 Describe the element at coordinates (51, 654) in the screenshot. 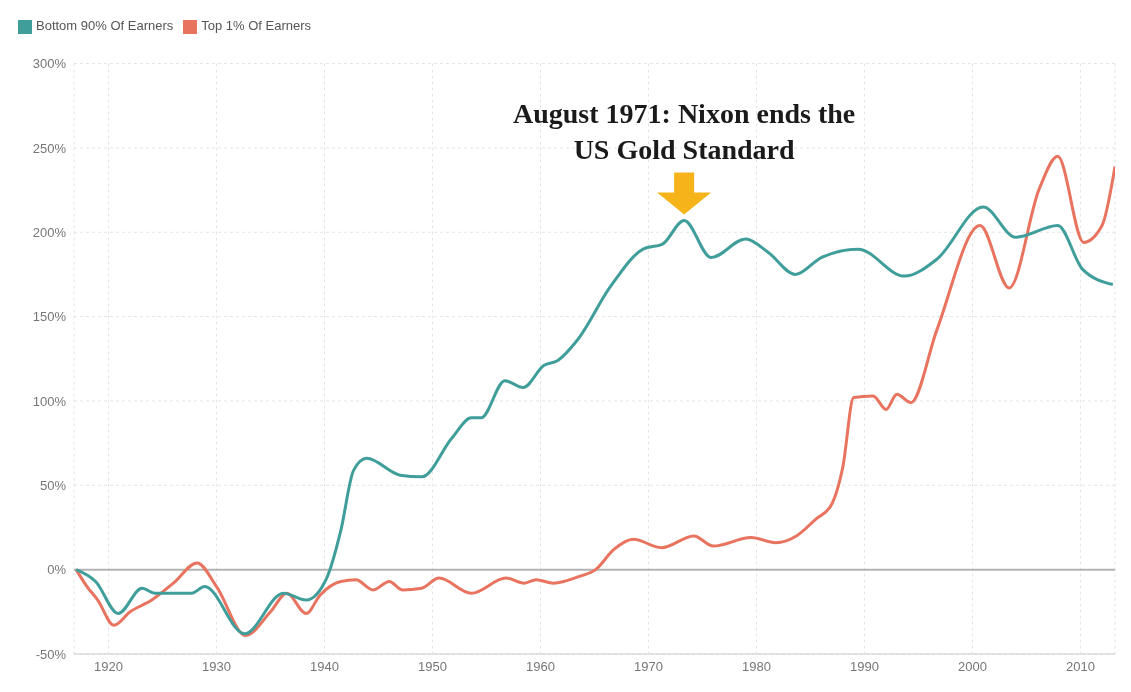

I see `y-tick-label: -50%` at that location.